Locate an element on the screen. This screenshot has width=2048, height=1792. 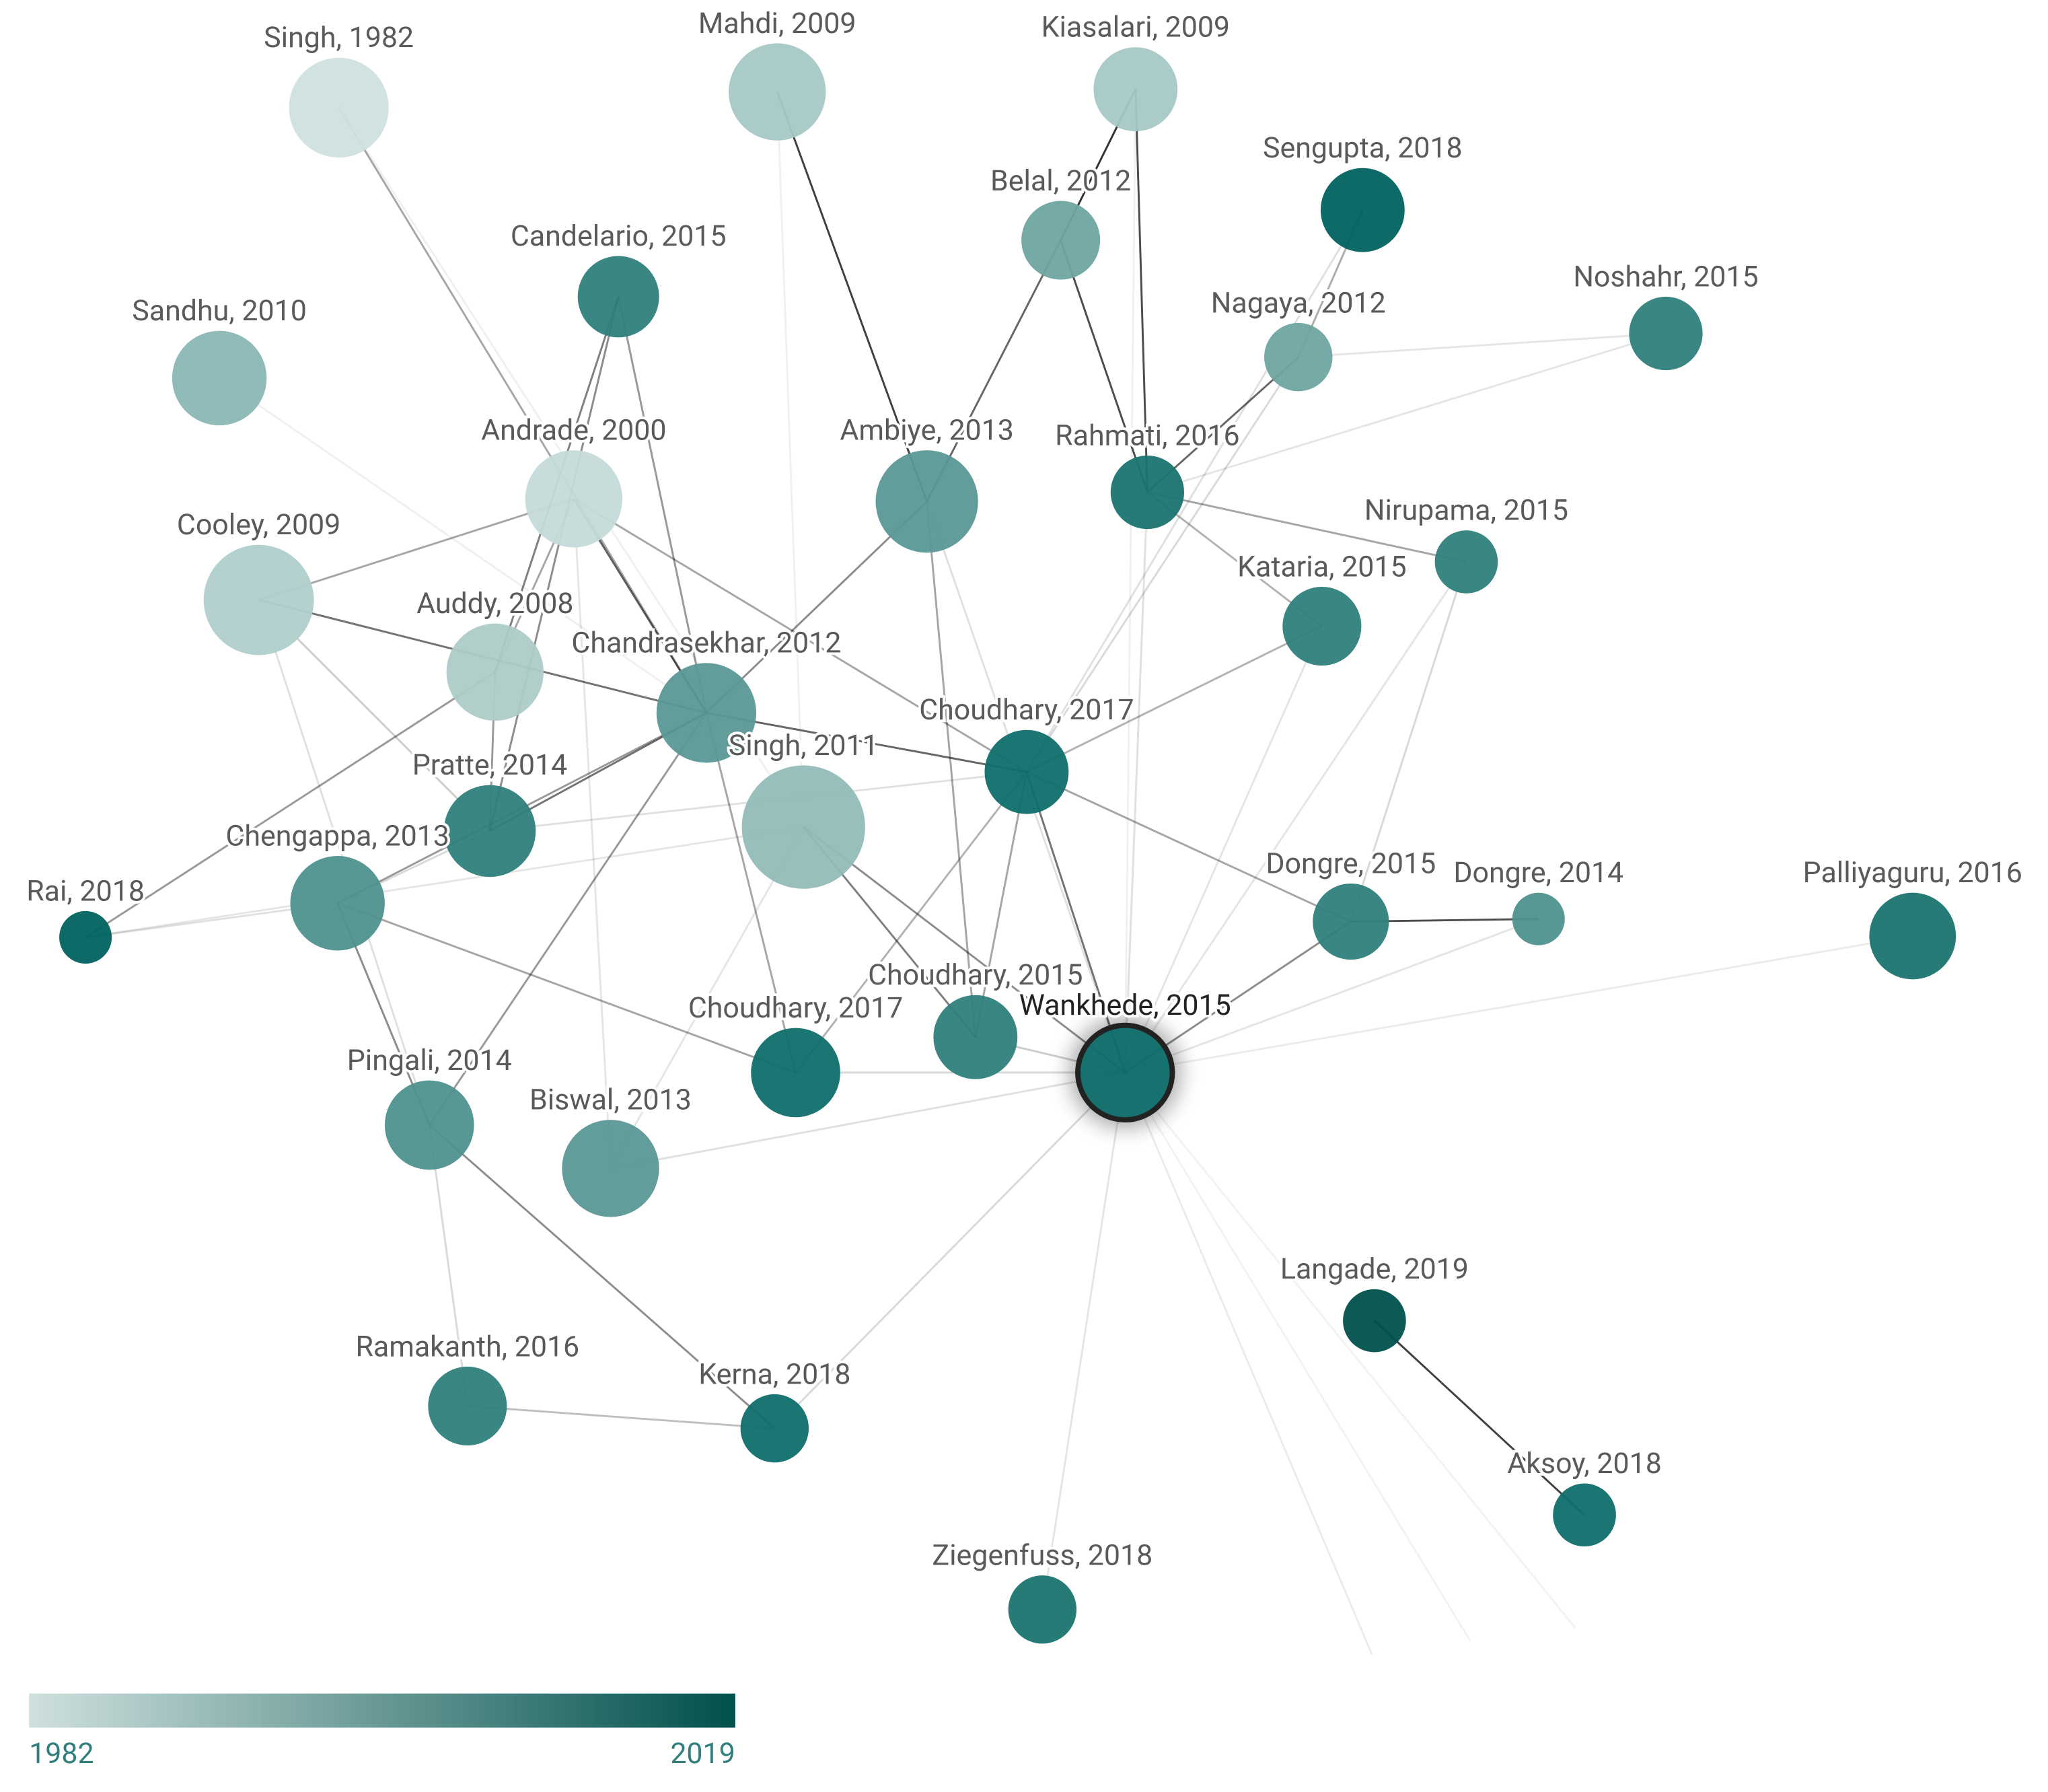
node-label: Pratte, 2014 is located at coordinates (489, 765).